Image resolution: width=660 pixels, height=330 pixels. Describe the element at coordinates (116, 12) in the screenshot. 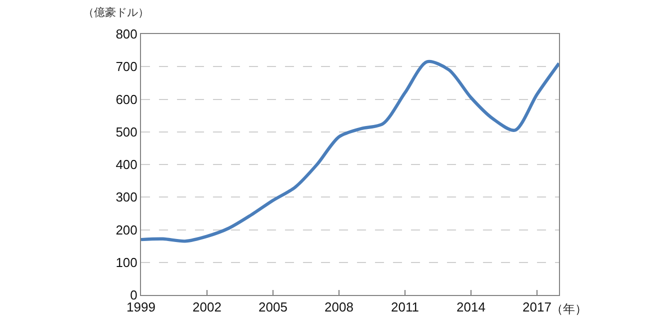

I see `y-axis-title: （億豪ドル）` at that location.